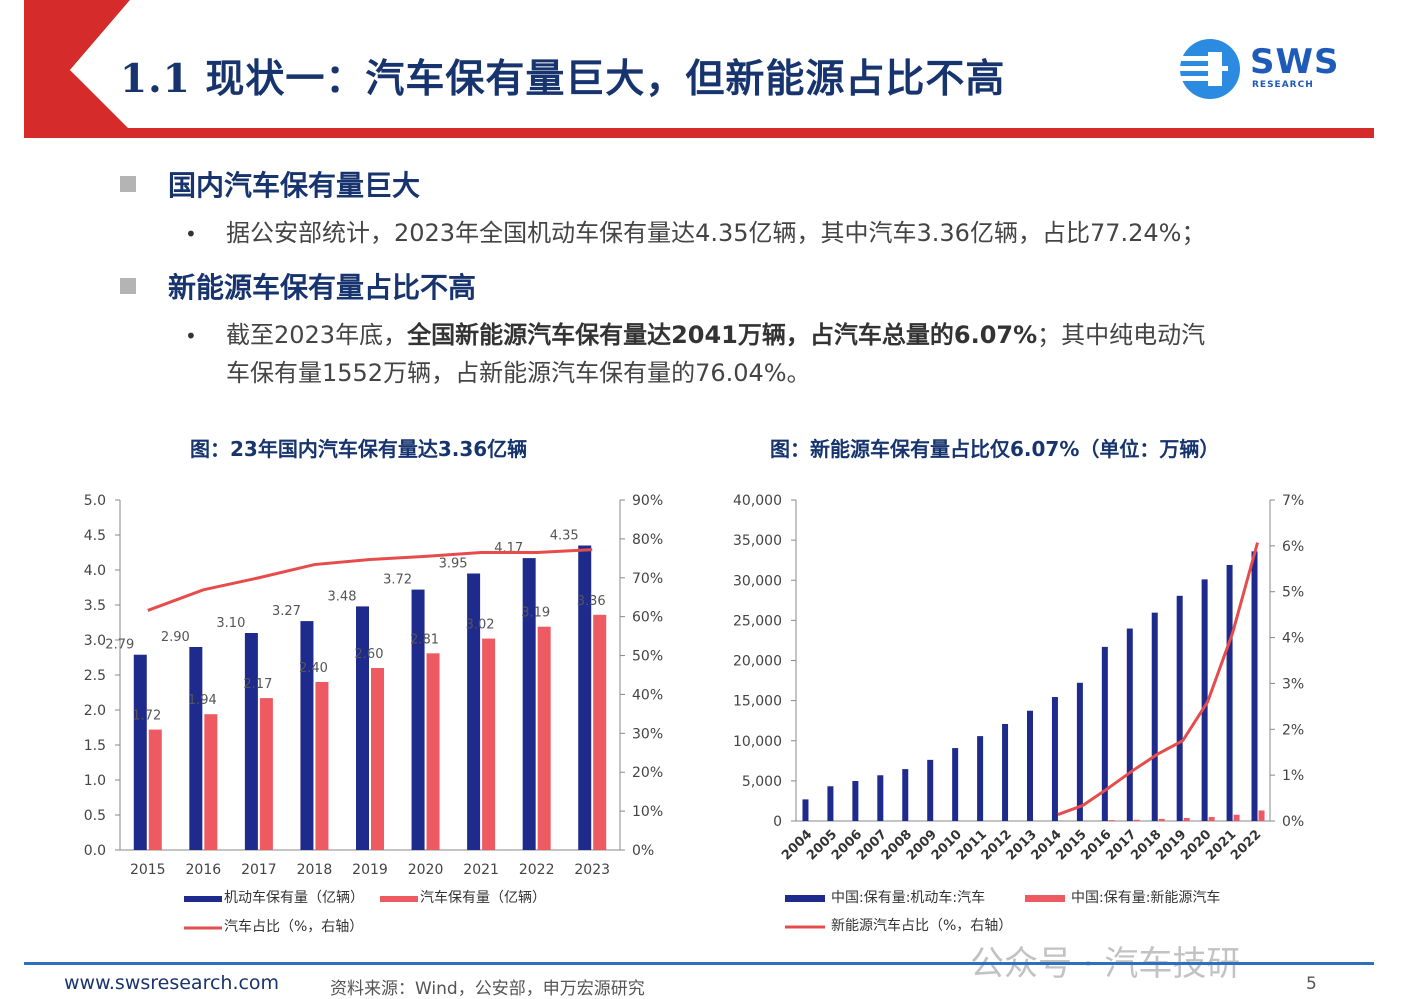 This screenshot has height=999, width=1403. Describe the element at coordinates (316, 335) in the screenshot. I see `bullet-text-2-pre: 截至2023年底，` at that location.